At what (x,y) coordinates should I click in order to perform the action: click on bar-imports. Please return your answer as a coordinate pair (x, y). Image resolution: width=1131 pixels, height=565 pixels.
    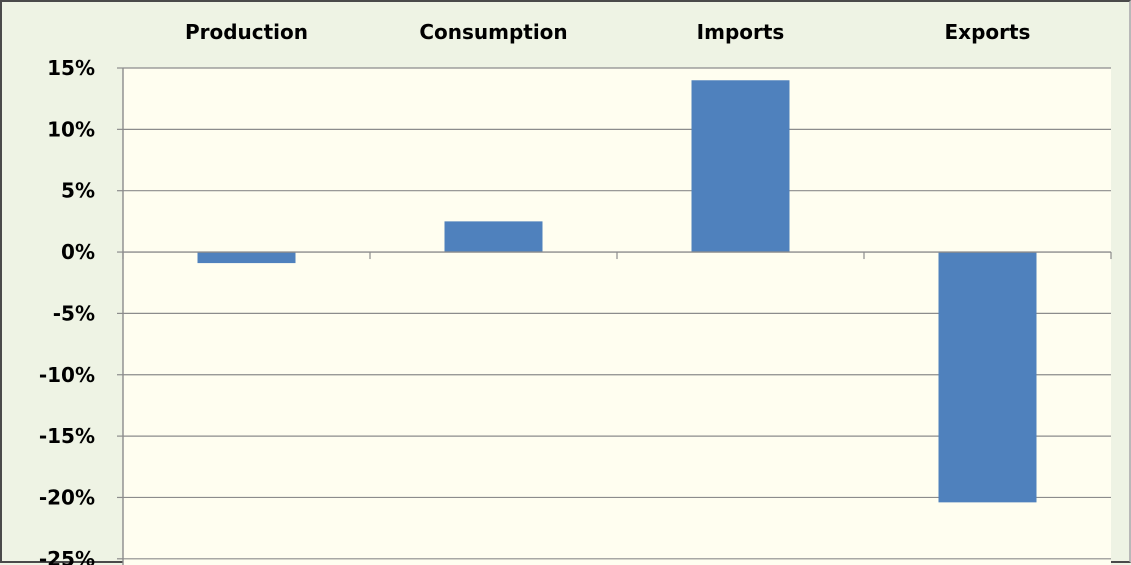
    Looking at the image, I should click on (740, 166).